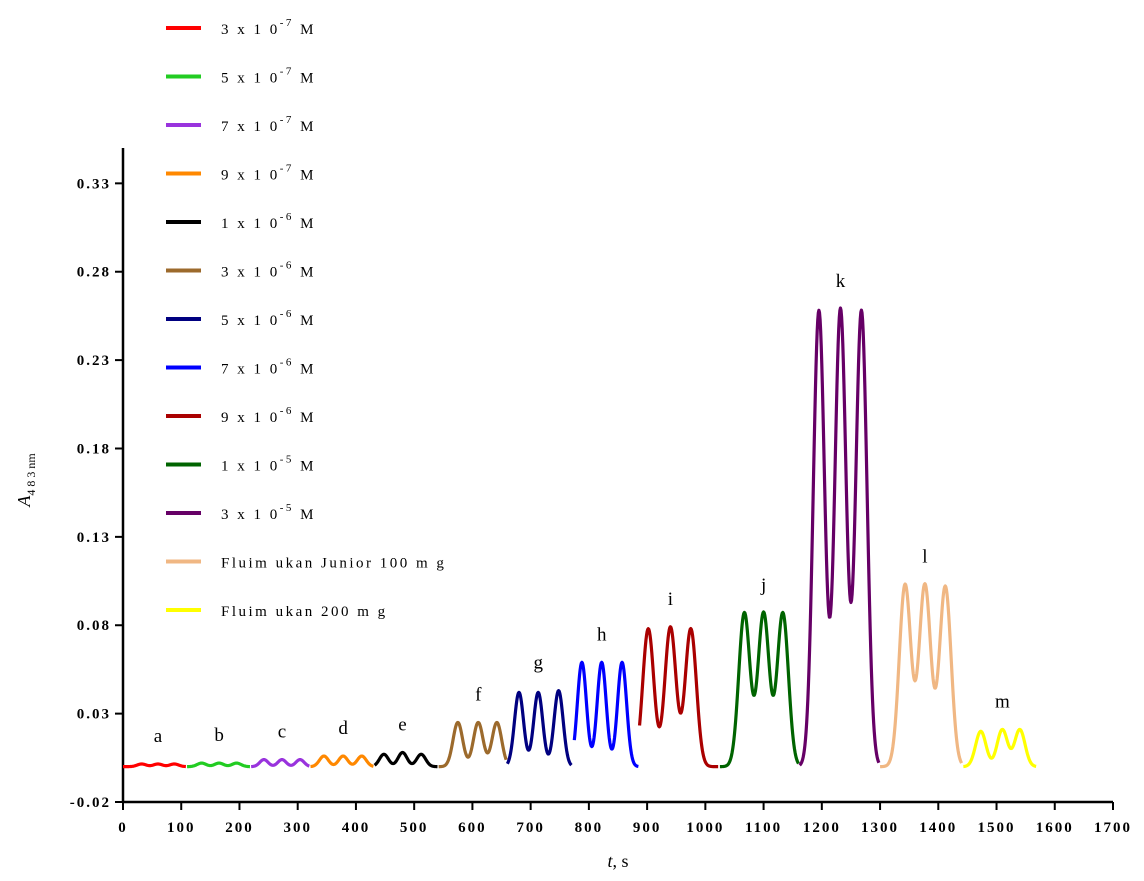 The image size is (1144, 881). Describe the element at coordinates (343, 728) in the screenshot. I see `peak-label: d` at that location.